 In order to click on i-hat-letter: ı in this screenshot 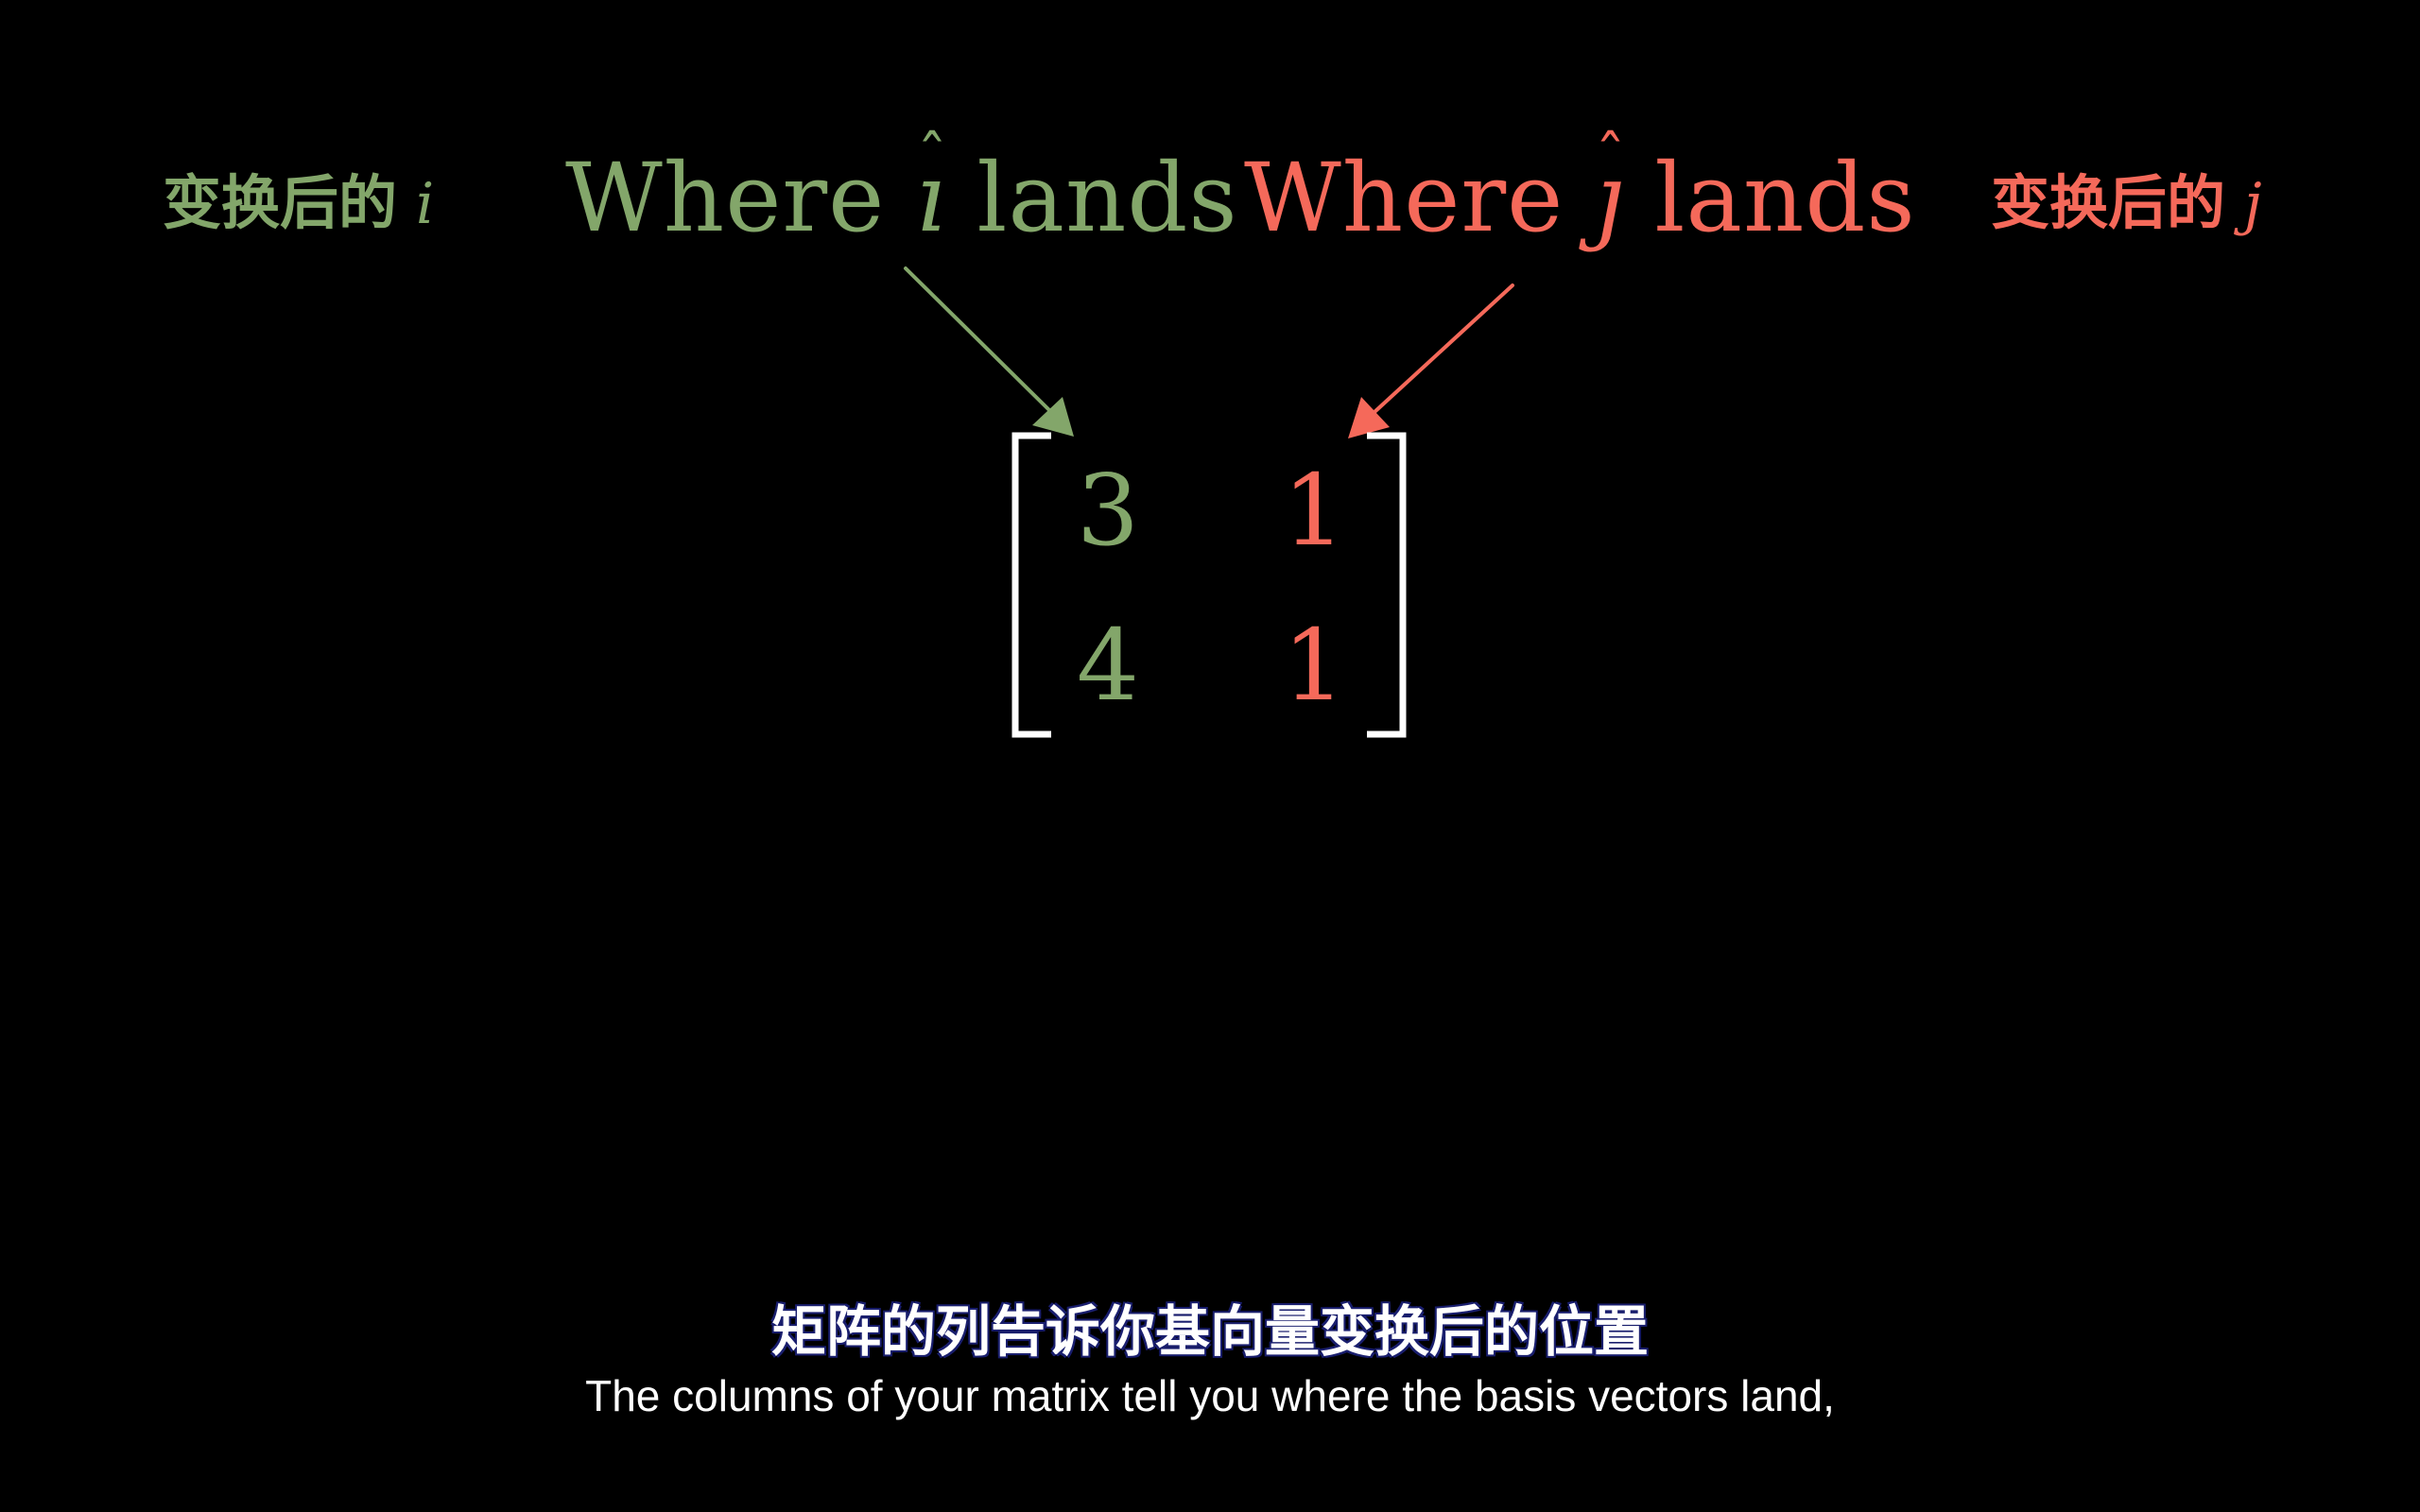, I will do `click(931, 198)`.